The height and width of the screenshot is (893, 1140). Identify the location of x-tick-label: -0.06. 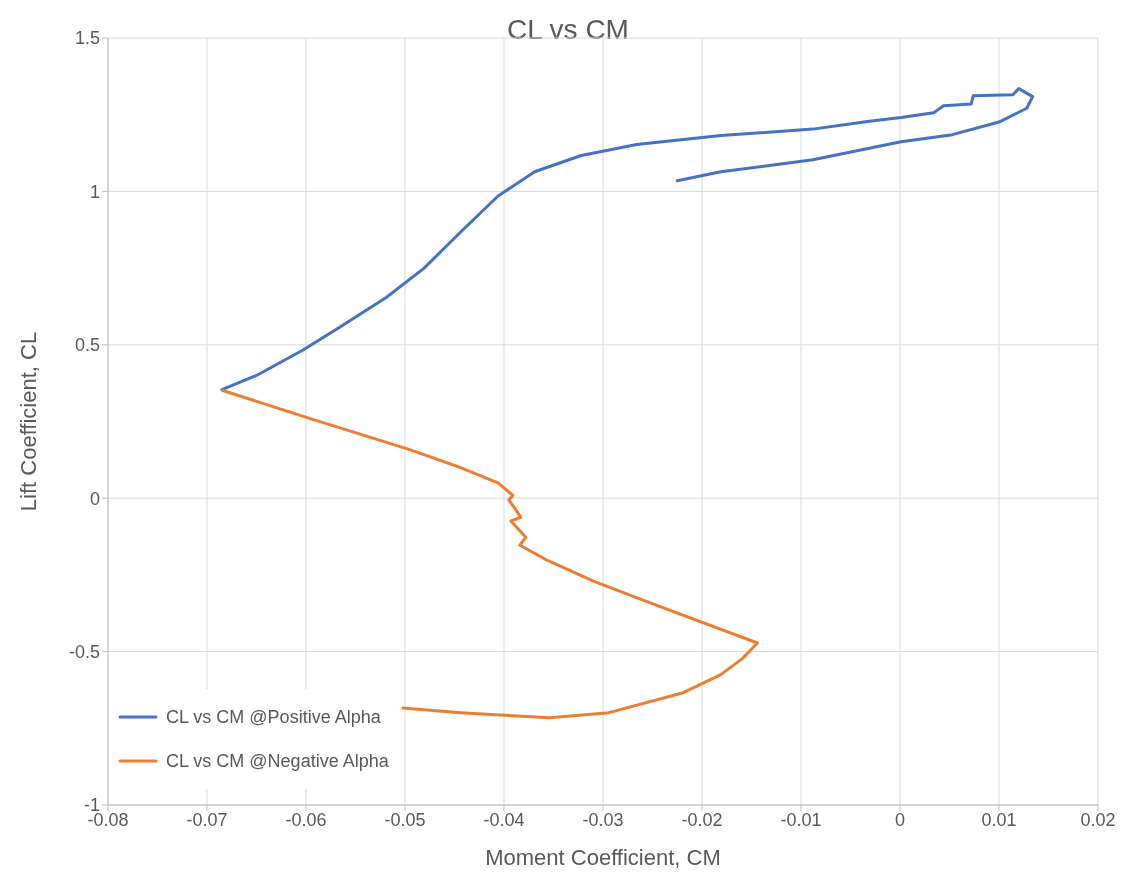
(306, 819).